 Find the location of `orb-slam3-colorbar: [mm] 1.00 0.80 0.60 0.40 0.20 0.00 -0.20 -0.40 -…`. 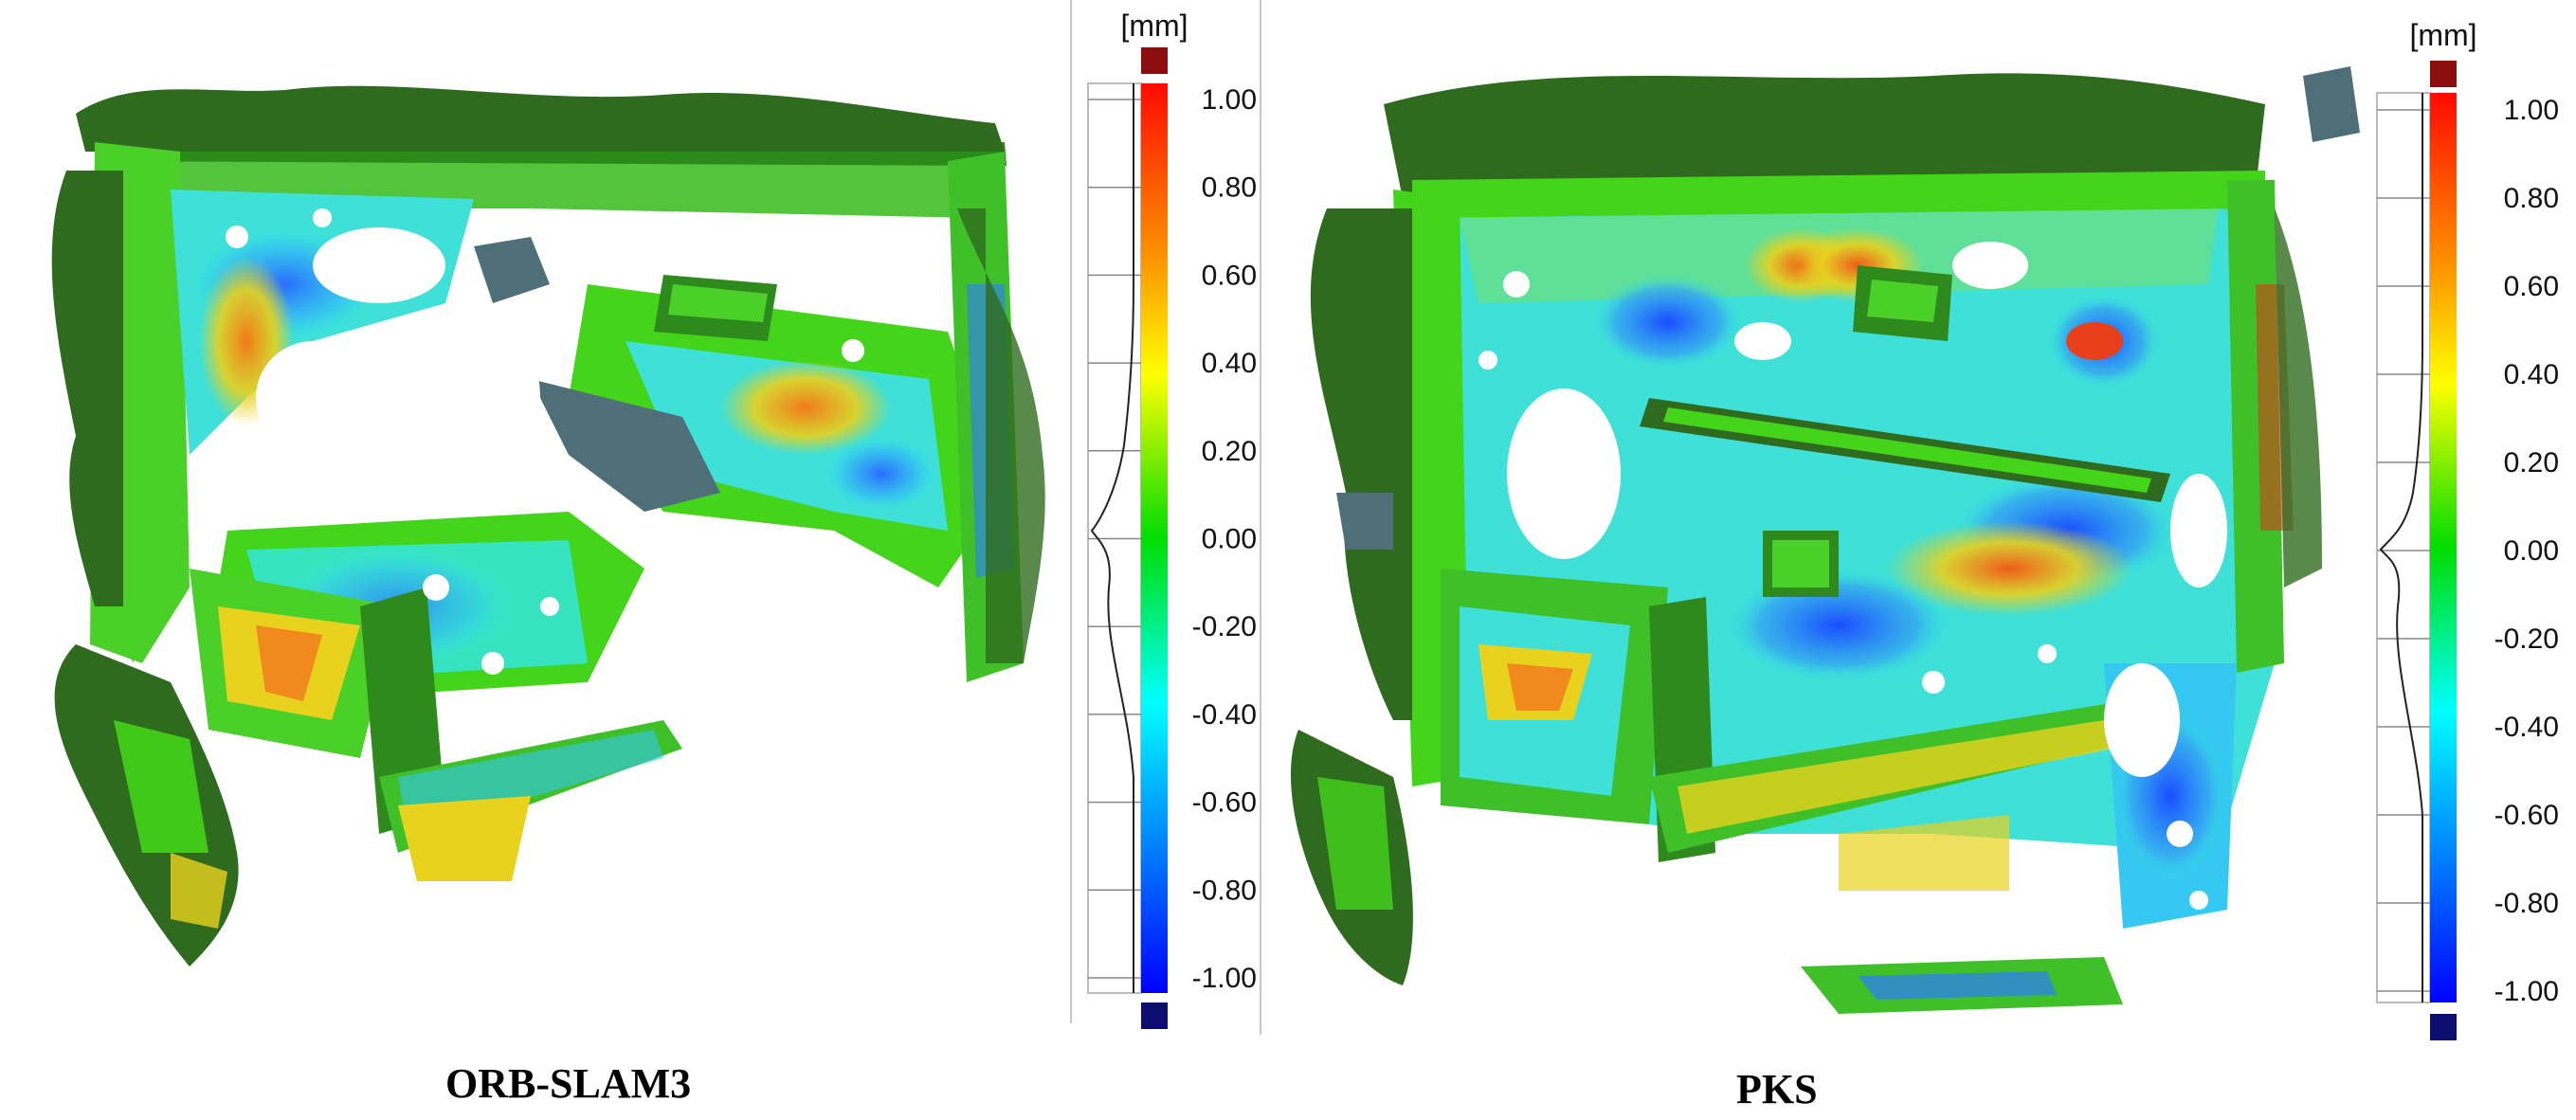

orb-slam3-colorbar: [mm] 1.00 0.80 0.60 0.40 0.20 0.00 -0.20 -0.40 -… is located at coordinates (1165, 517).